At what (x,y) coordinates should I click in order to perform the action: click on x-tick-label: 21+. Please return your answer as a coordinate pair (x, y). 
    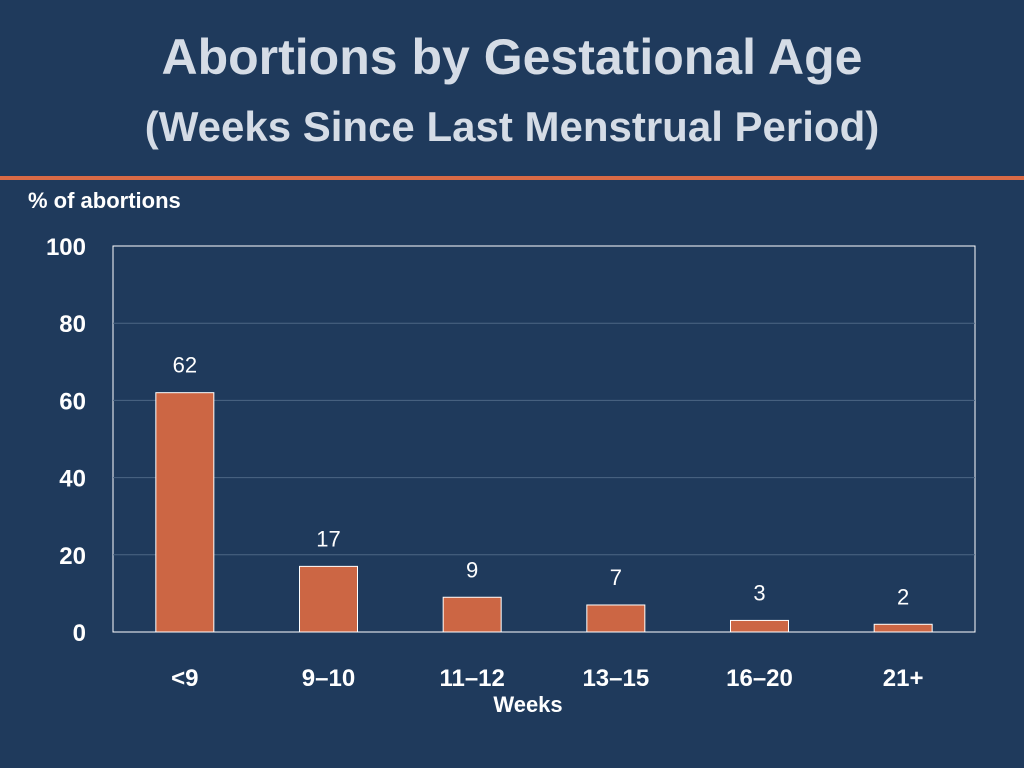
    Looking at the image, I should click on (903, 678).